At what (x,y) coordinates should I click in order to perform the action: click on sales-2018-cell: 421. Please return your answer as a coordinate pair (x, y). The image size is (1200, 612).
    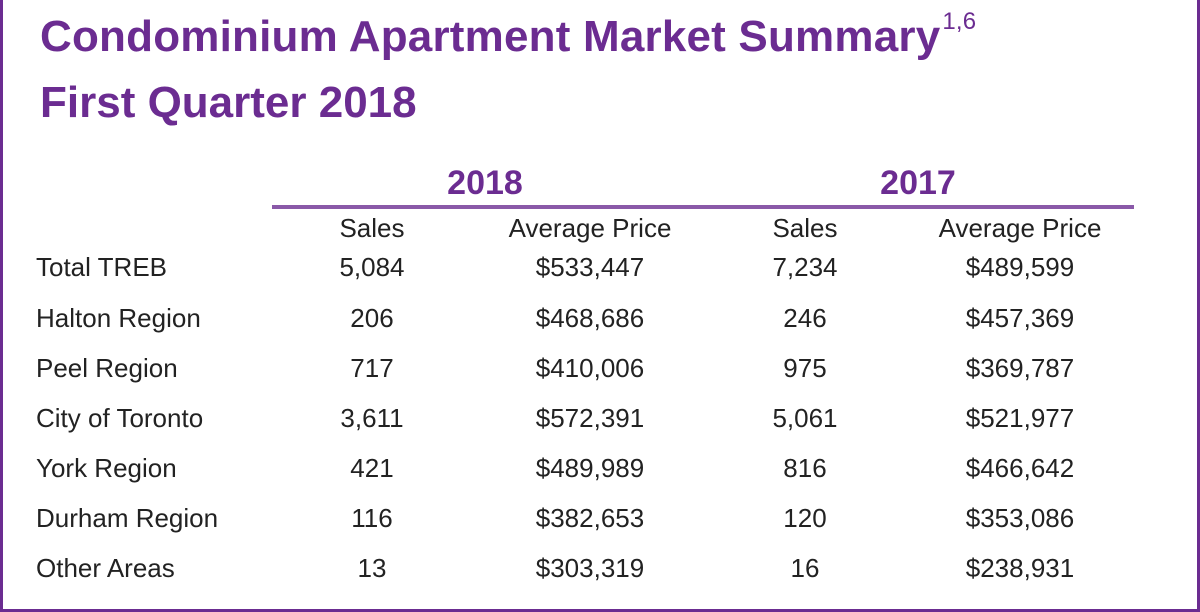
    Looking at the image, I should click on (372, 468).